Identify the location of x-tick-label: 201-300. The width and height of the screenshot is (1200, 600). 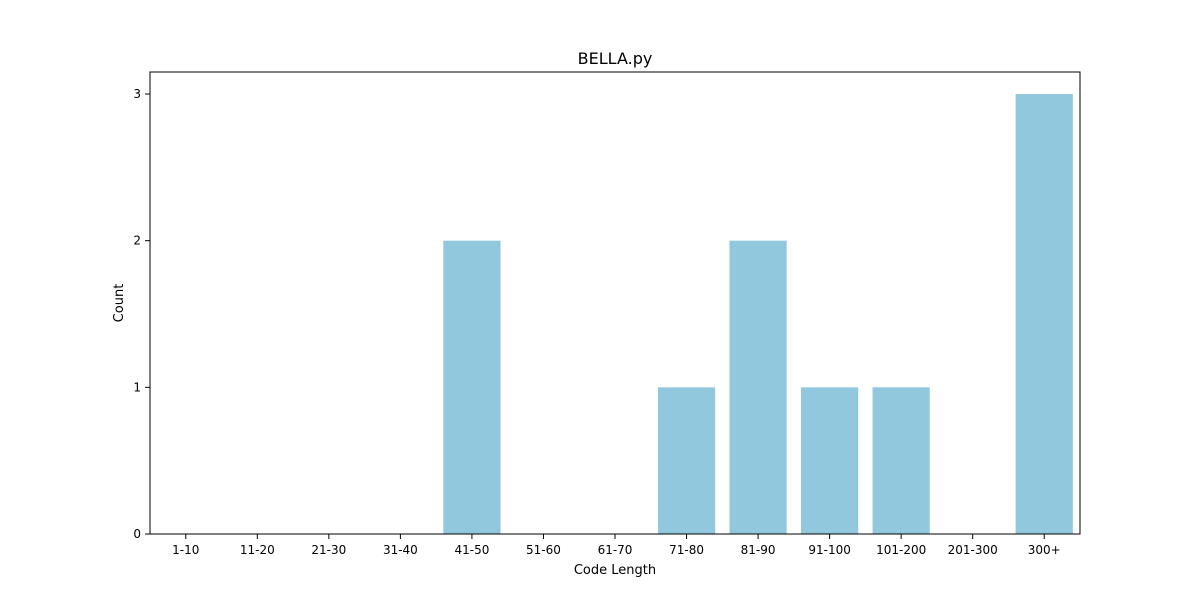
(973, 550).